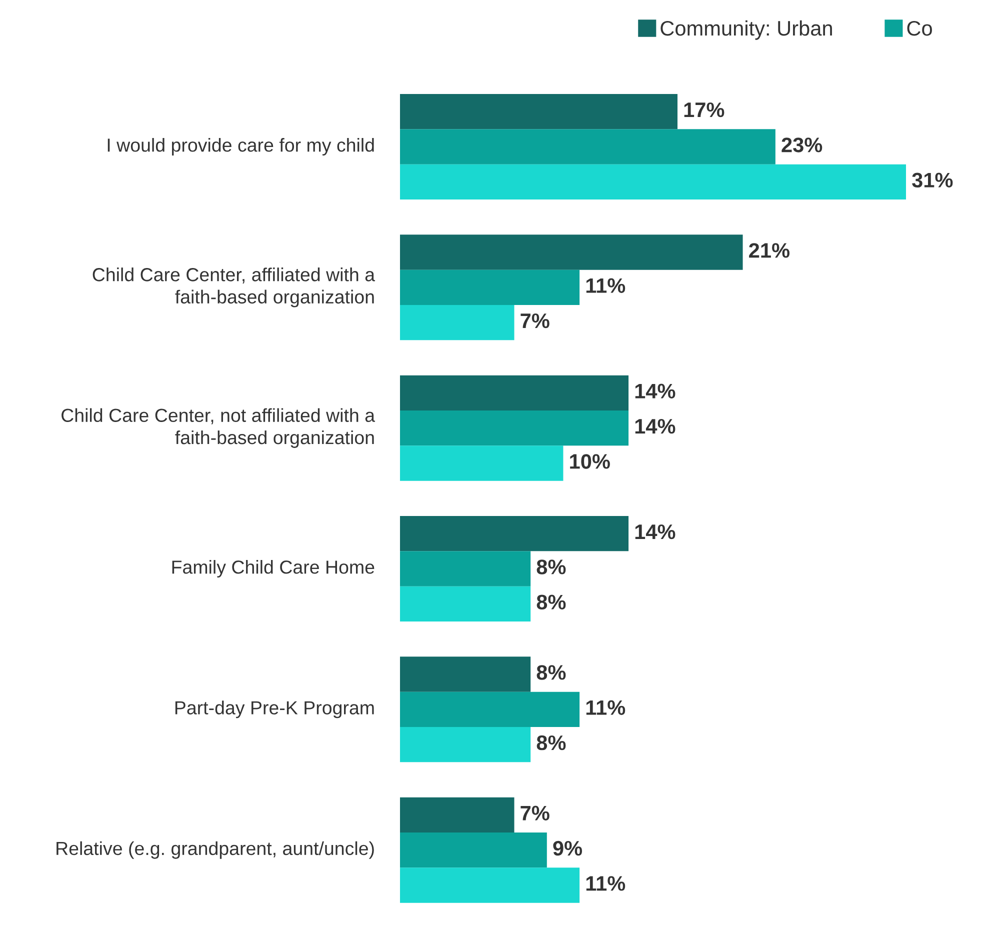 The width and height of the screenshot is (987, 938). What do you see at coordinates (274, 709) in the screenshot?
I see `y-tick-label: Part-day Pre-K Program` at bounding box center [274, 709].